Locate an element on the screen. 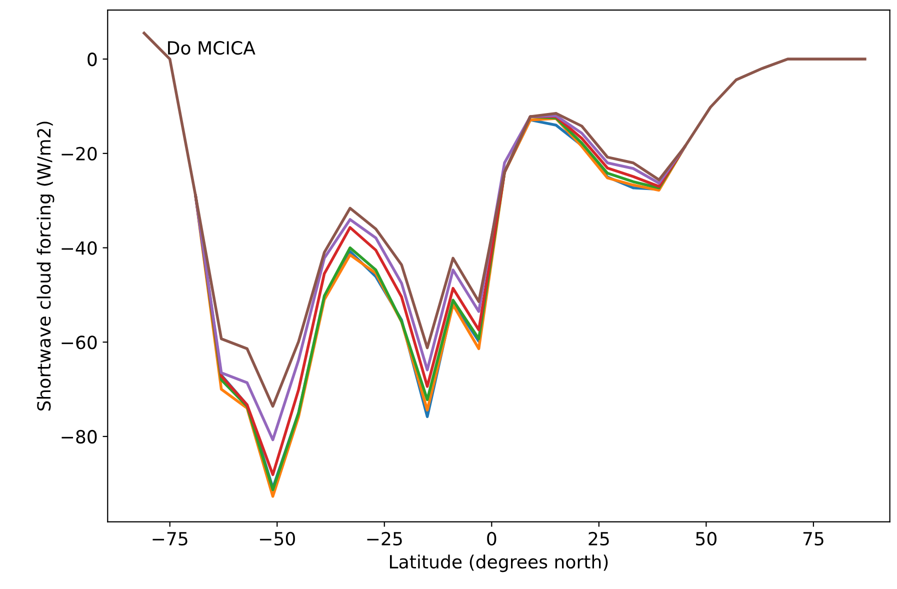 Image resolution: width=897 pixels, height=589 pixels. x-tick-label: −75 is located at coordinates (170, 539).